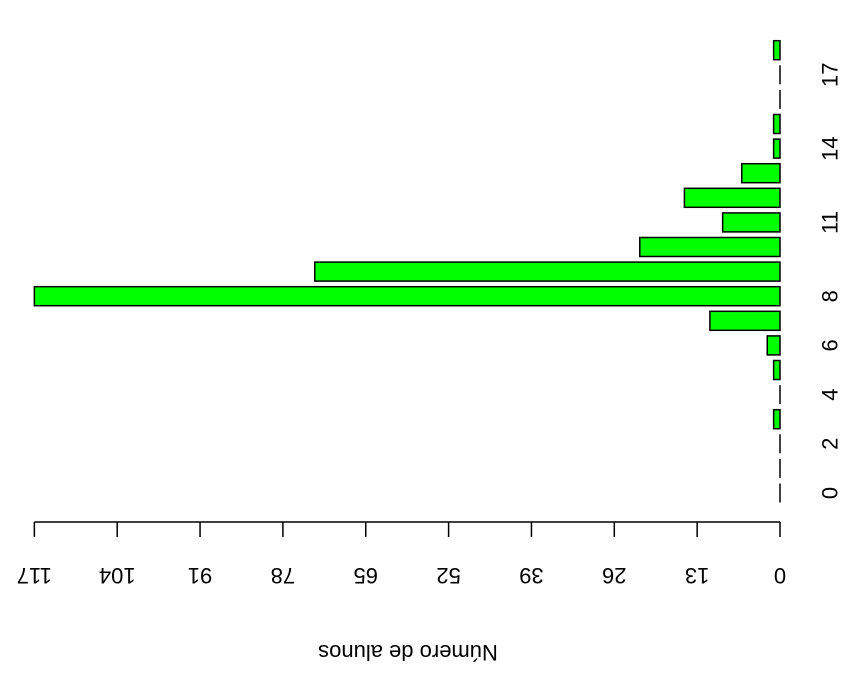 The width and height of the screenshot is (856, 675). Describe the element at coordinates (697, 575) in the screenshot. I see `value-tick-label-13: 13` at that location.